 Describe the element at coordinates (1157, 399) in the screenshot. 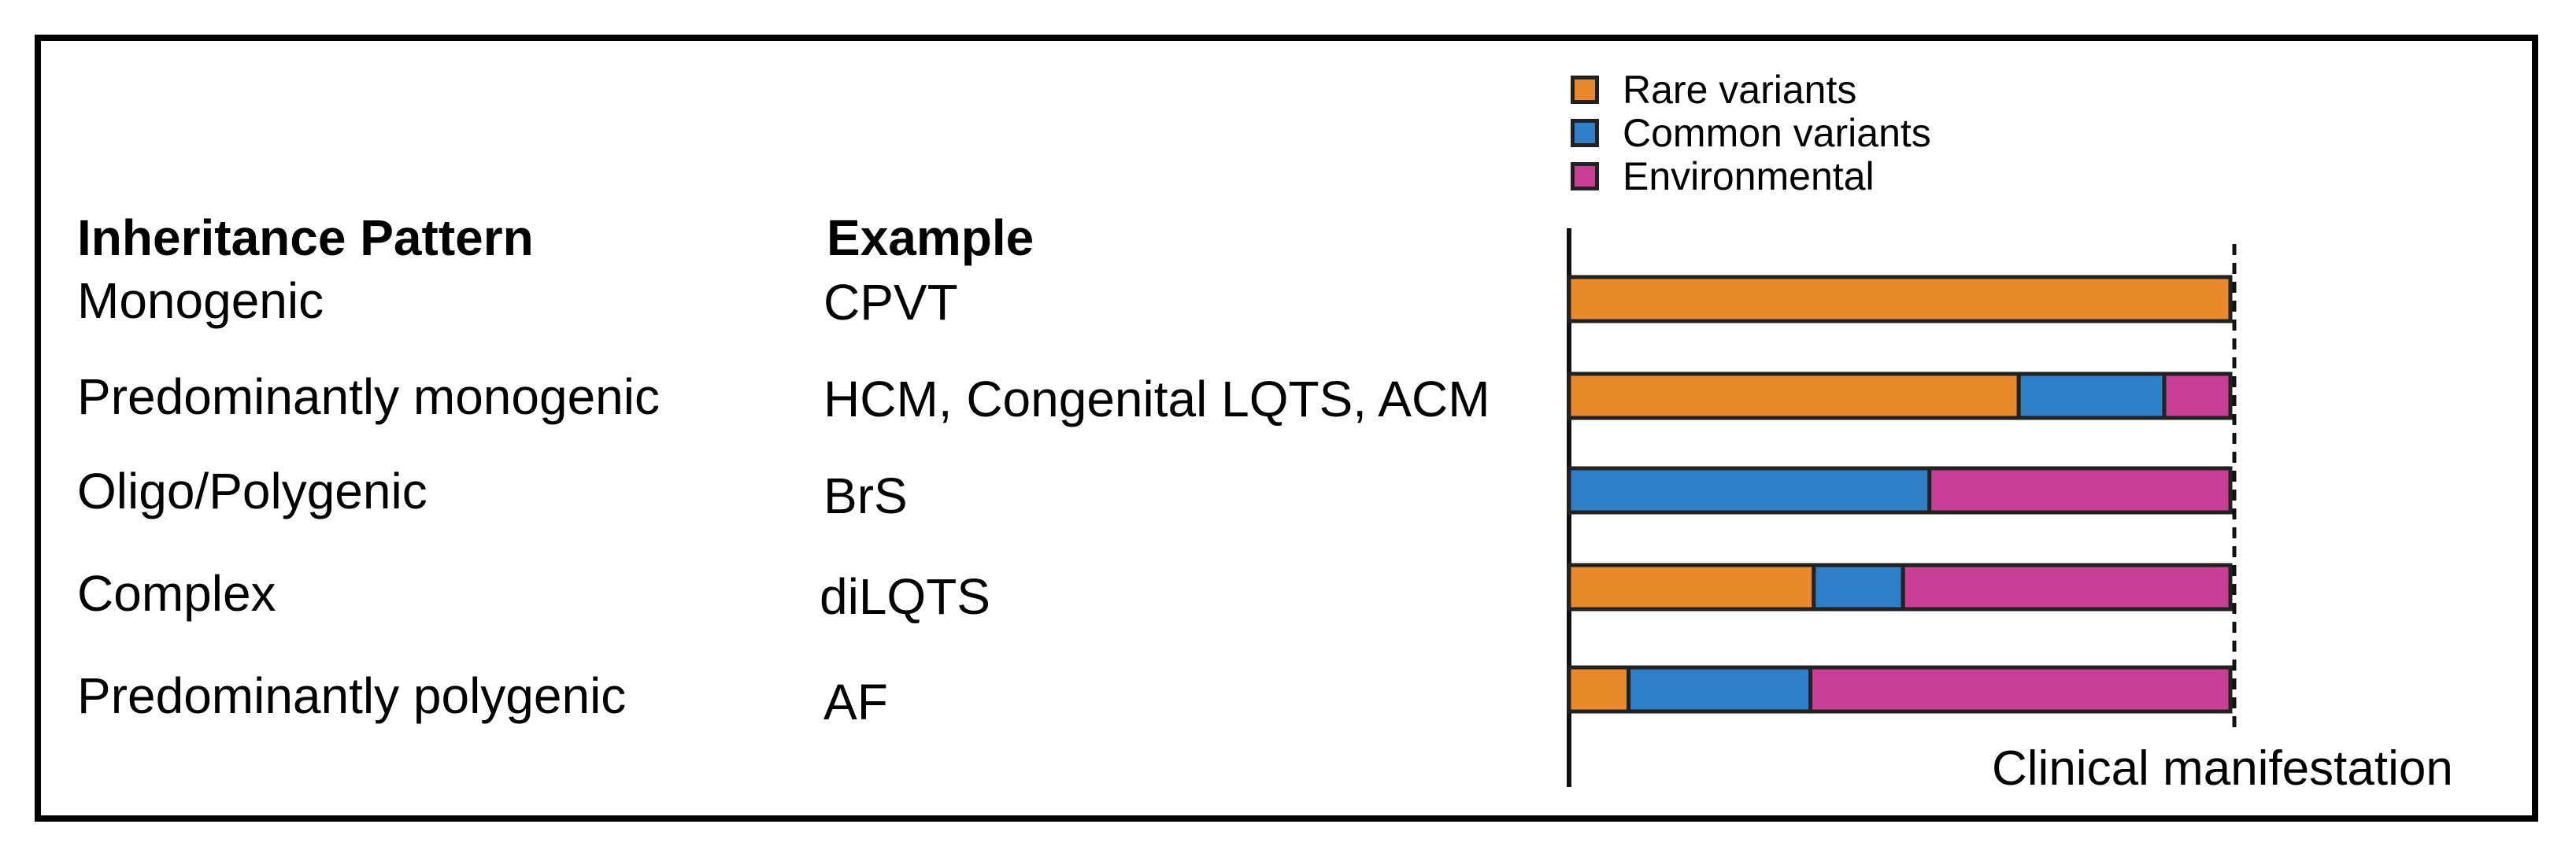

I see `row-example: HCM, Congenital LQTS, ACM` at that location.